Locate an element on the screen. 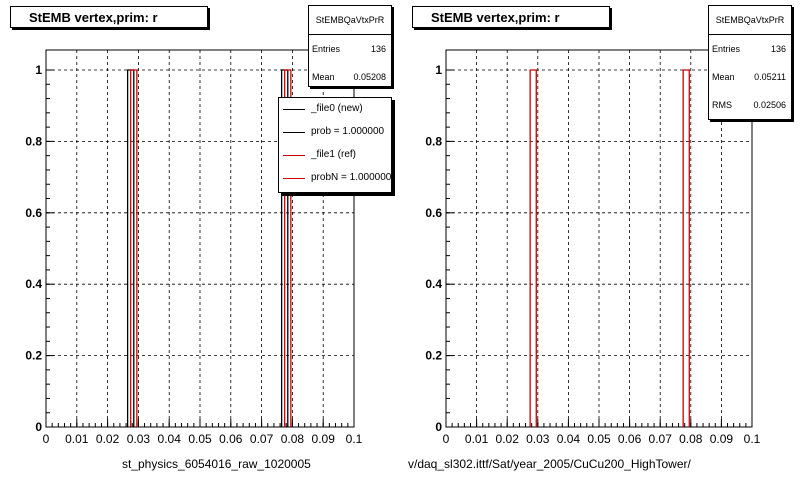 This screenshot has height=480, width=800. legend-entry: _file1 (ref) is located at coordinates (335, 155).